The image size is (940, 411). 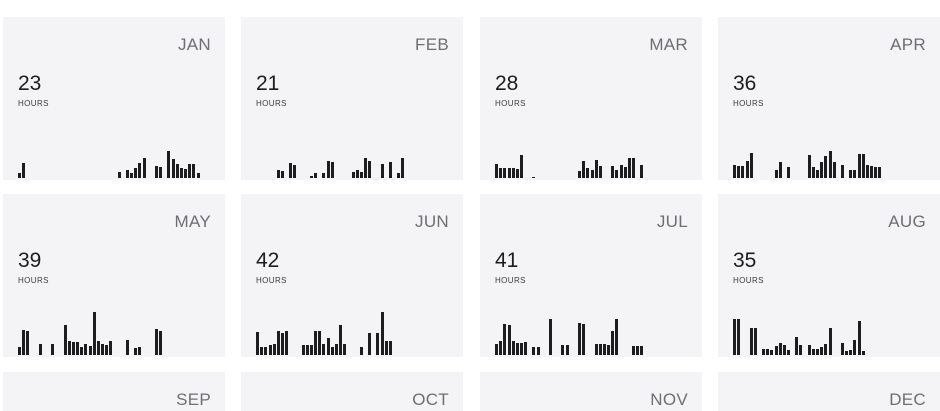 What do you see at coordinates (907, 399) in the screenshot?
I see `month-label: DEC` at bounding box center [907, 399].